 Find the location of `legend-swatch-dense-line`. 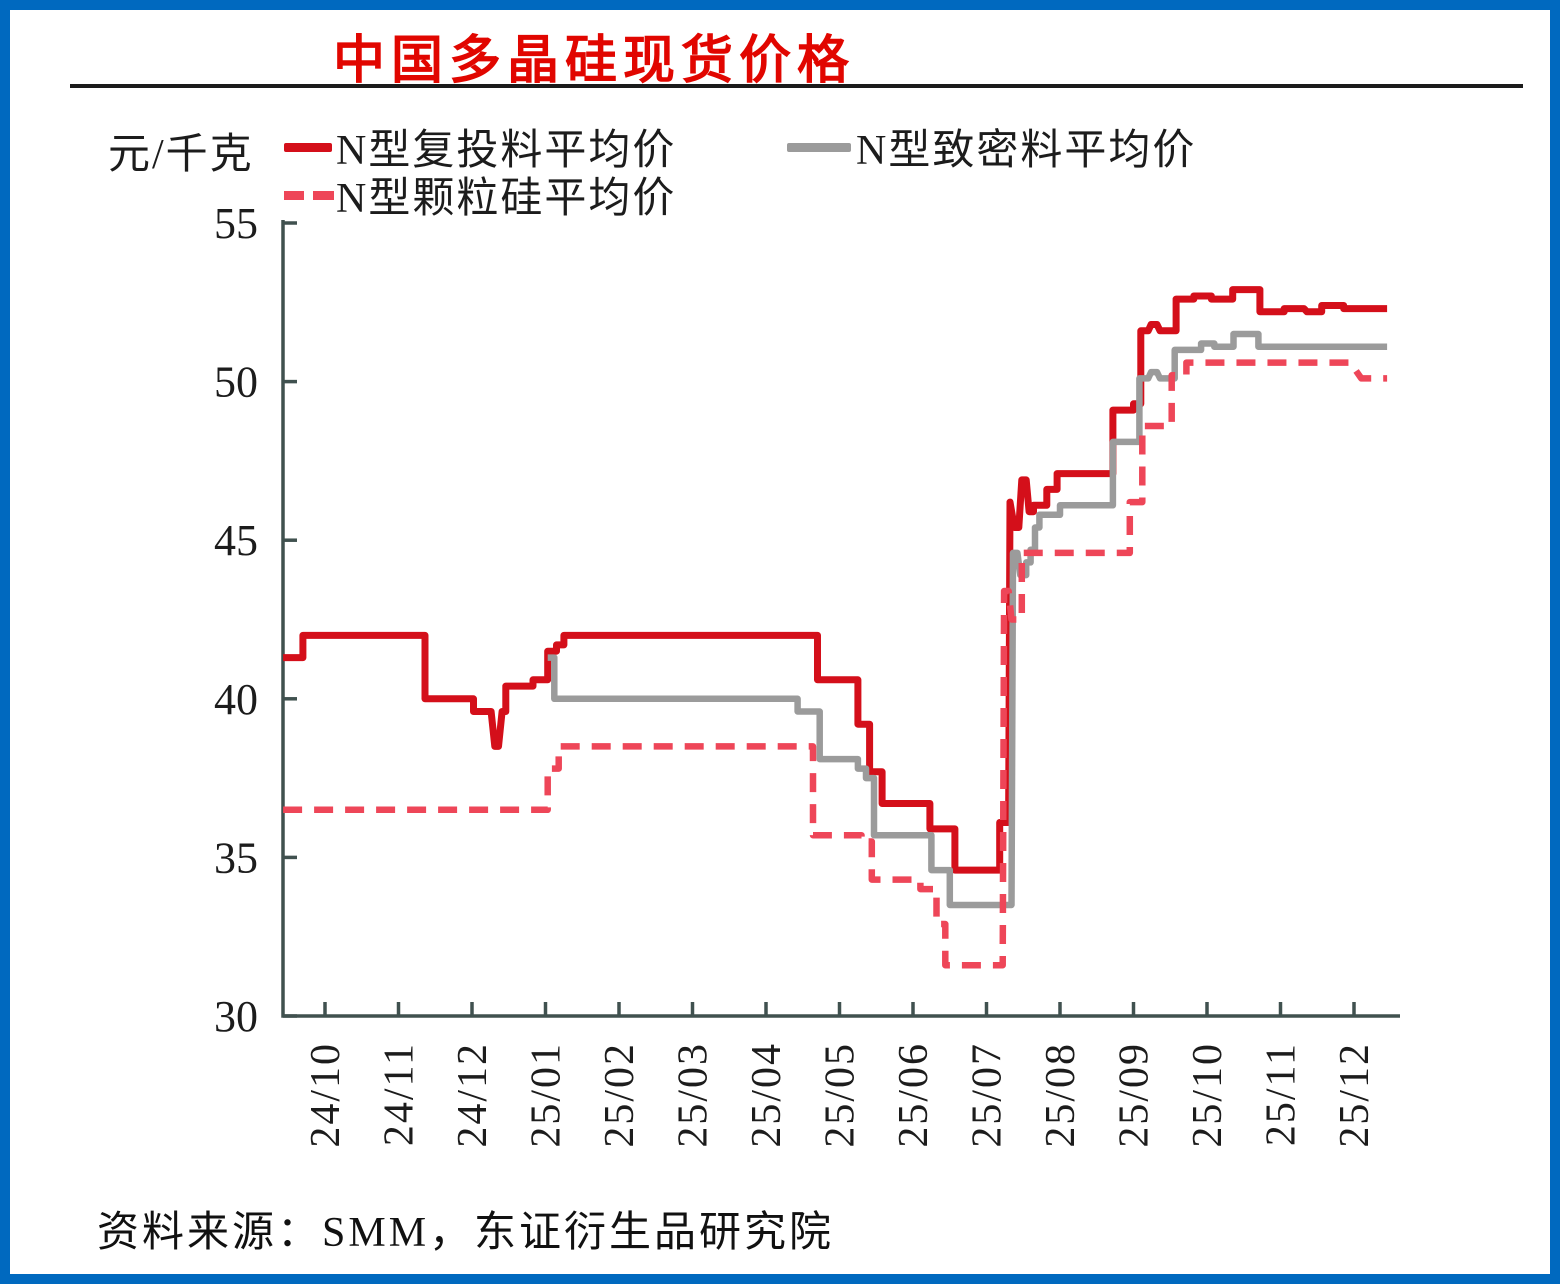

legend-swatch-dense-line is located at coordinates (819, 147).